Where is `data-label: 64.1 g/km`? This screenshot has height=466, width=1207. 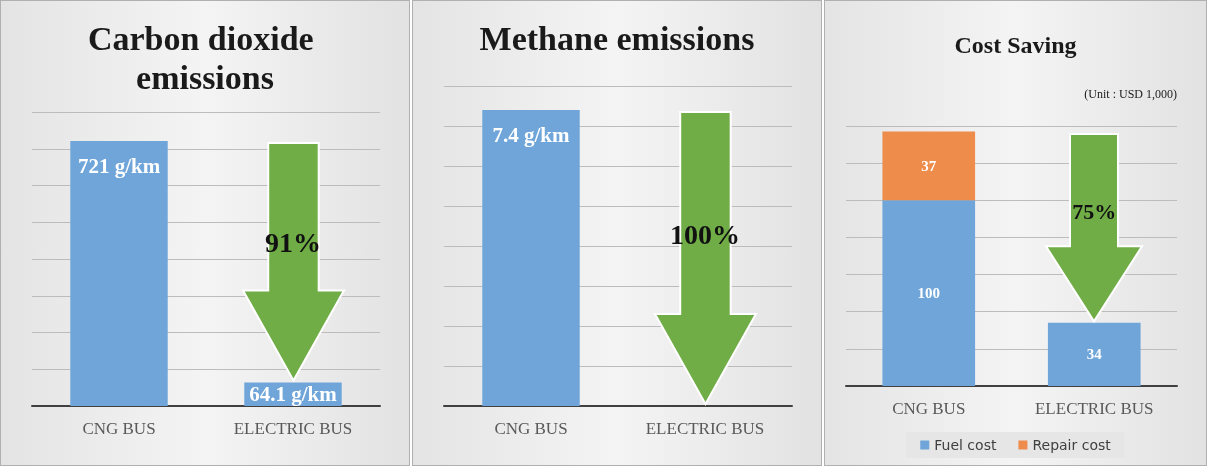 data-label: 64.1 g/km is located at coordinates (293, 394).